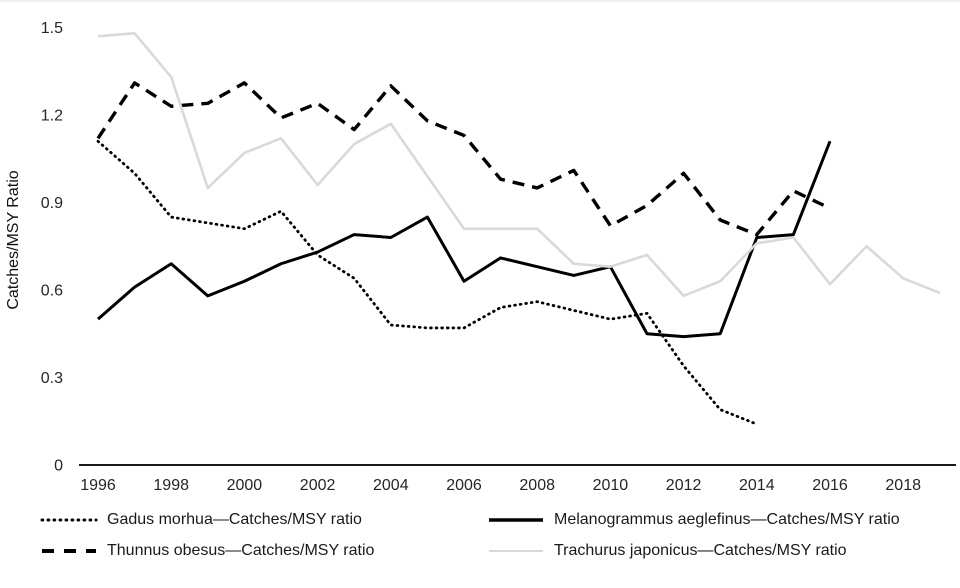  Describe the element at coordinates (52, 378) in the screenshot. I see `y-tick-label: 0.3` at that location.